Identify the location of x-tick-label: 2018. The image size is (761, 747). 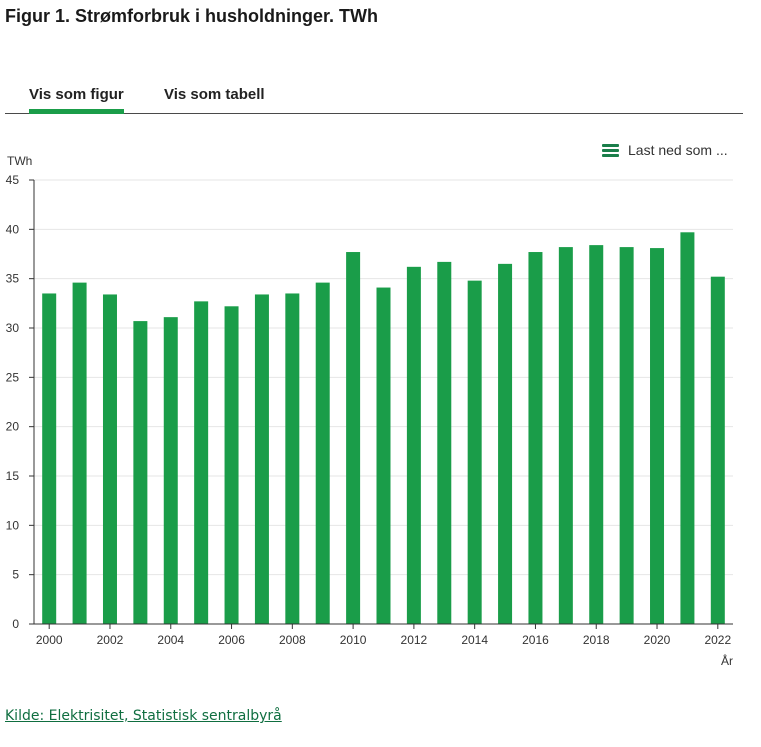
(596, 640).